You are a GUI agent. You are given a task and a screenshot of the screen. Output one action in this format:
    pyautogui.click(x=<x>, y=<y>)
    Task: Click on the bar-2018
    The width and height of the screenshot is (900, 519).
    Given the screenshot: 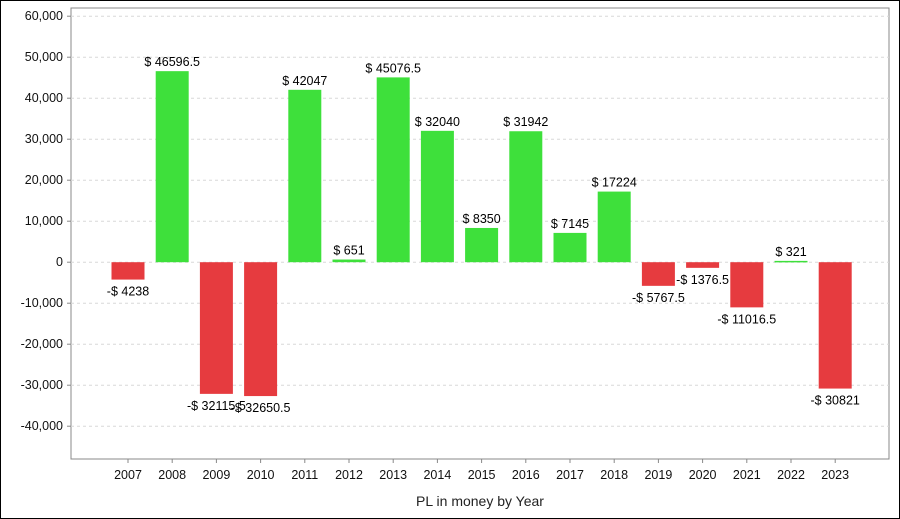 What is the action you would take?
    pyautogui.click(x=614, y=227)
    